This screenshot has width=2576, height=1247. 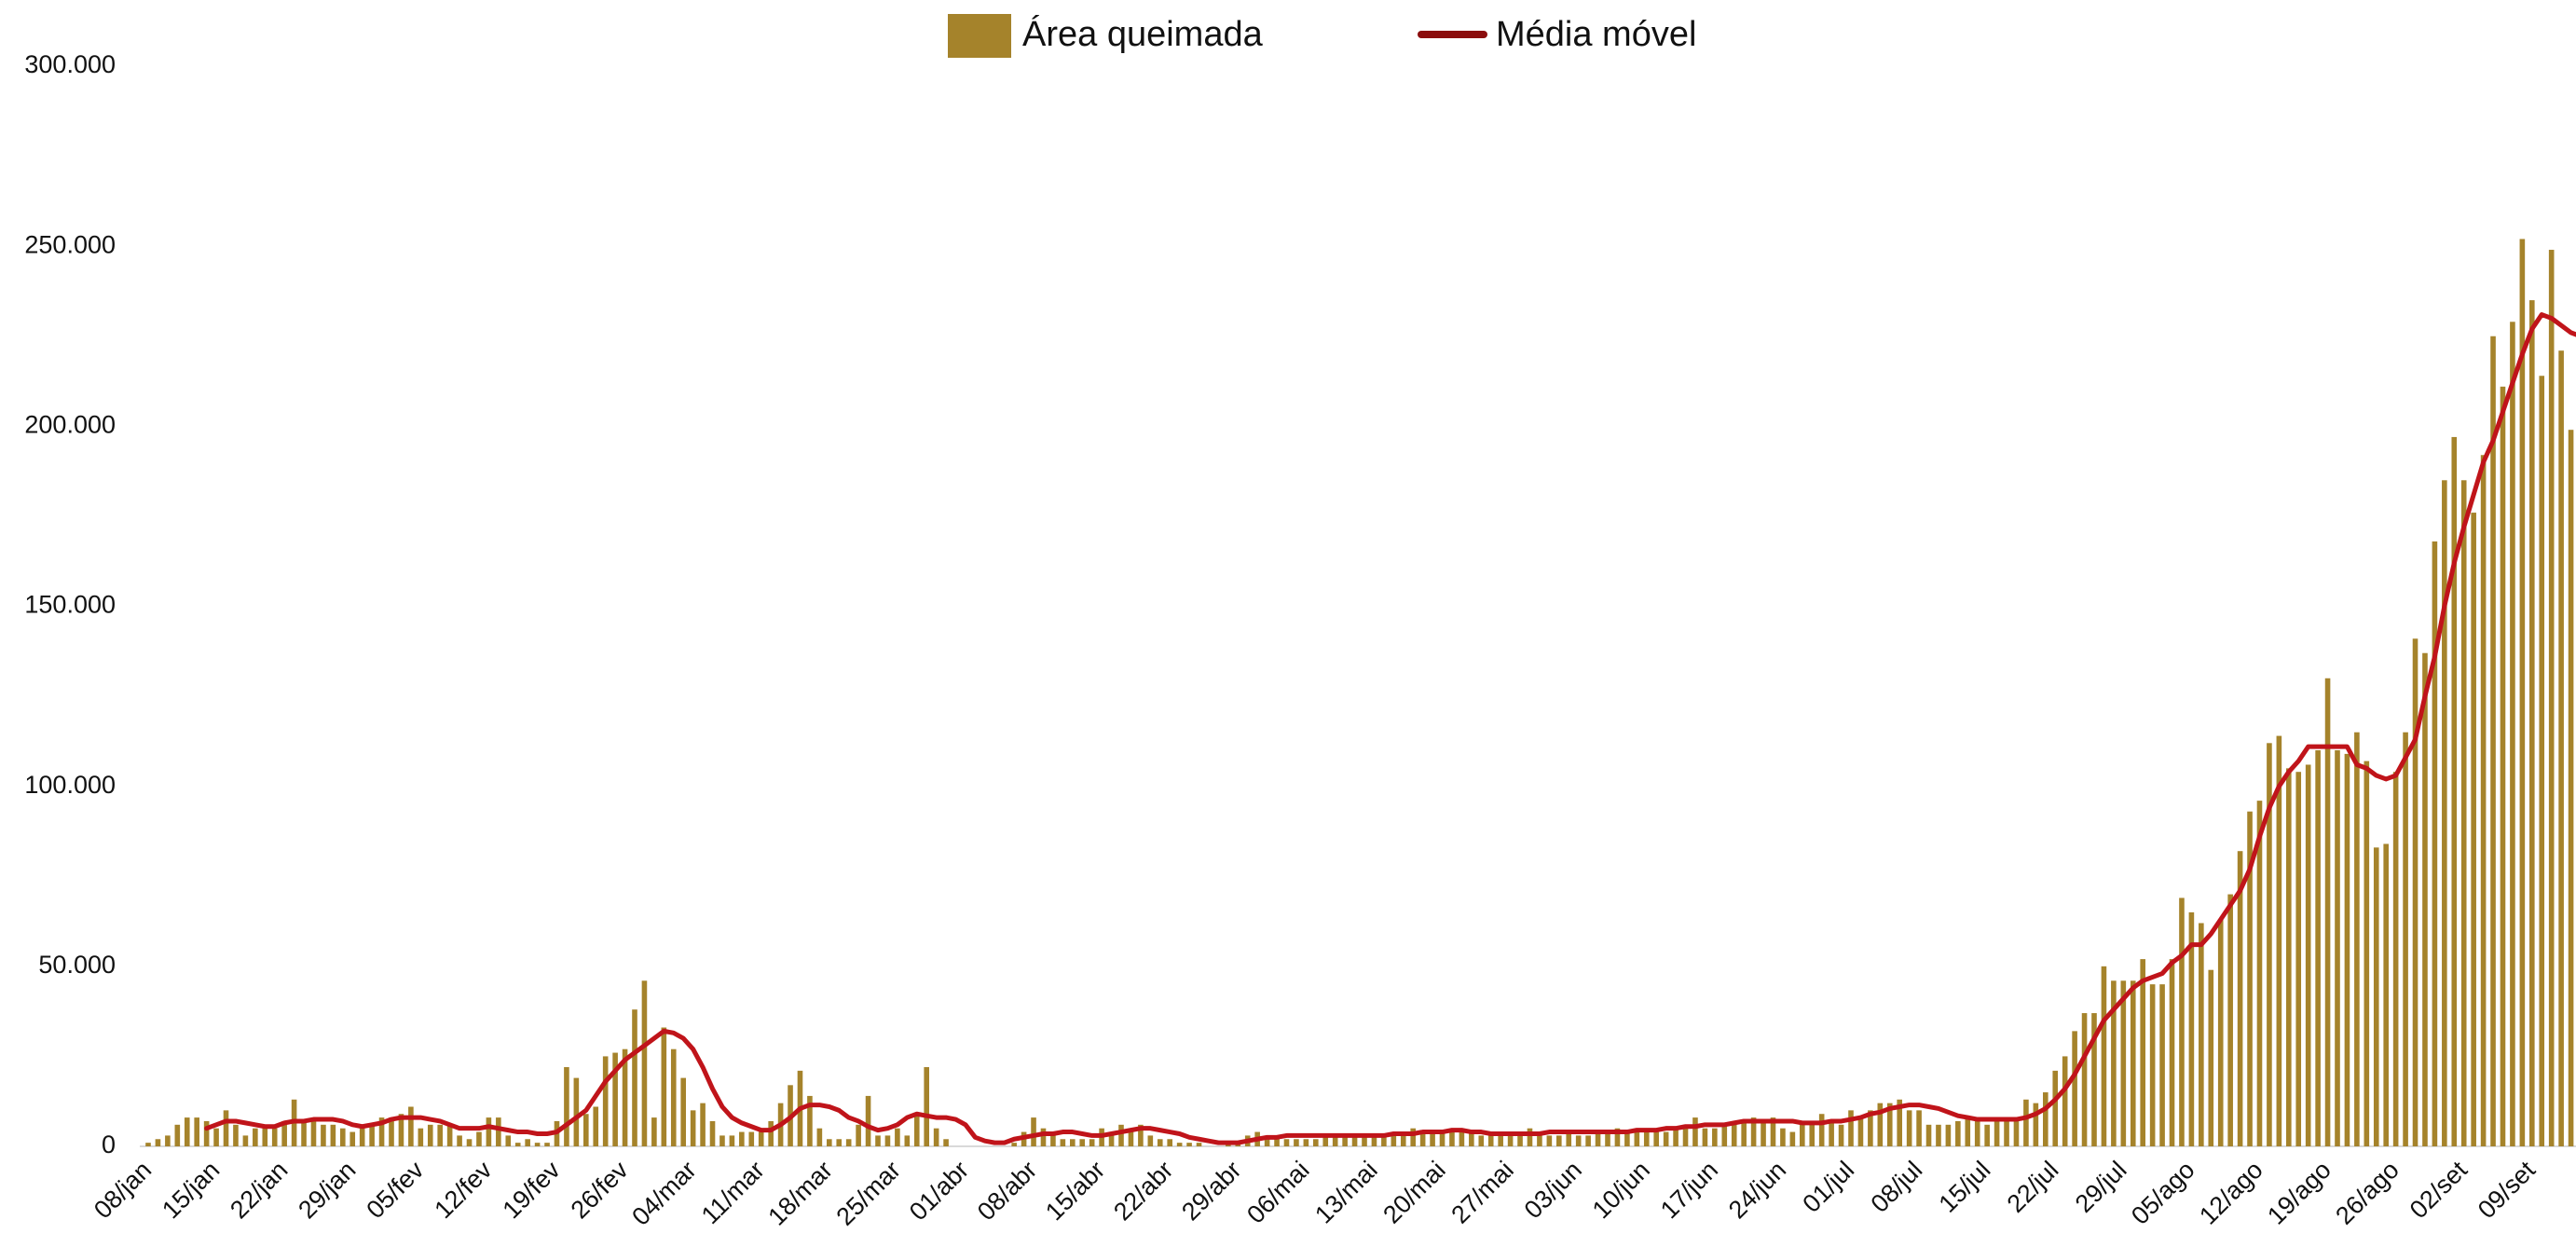 I want to click on x-tick-label: 08/jul, so click(x=1897, y=1187).